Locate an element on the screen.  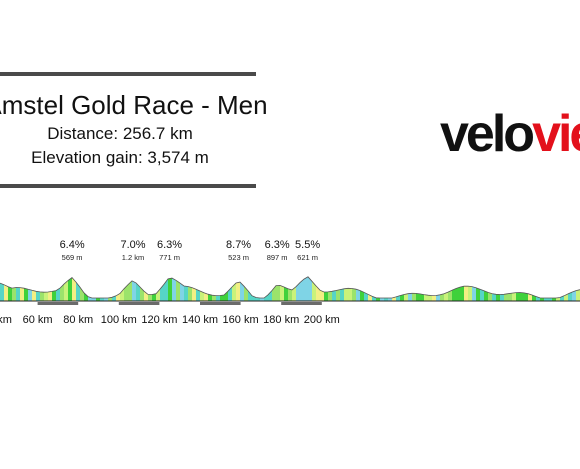
x-tick-label-4: 120 km is located at coordinates (159, 320).